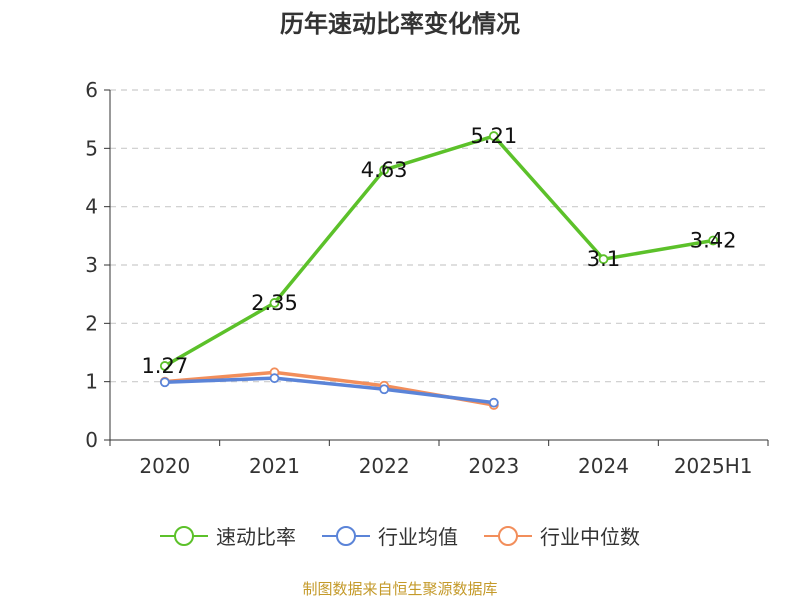  What do you see at coordinates (91, 90) in the screenshot?
I see `y-tick-label: 6` at bounding box center [91, 90].